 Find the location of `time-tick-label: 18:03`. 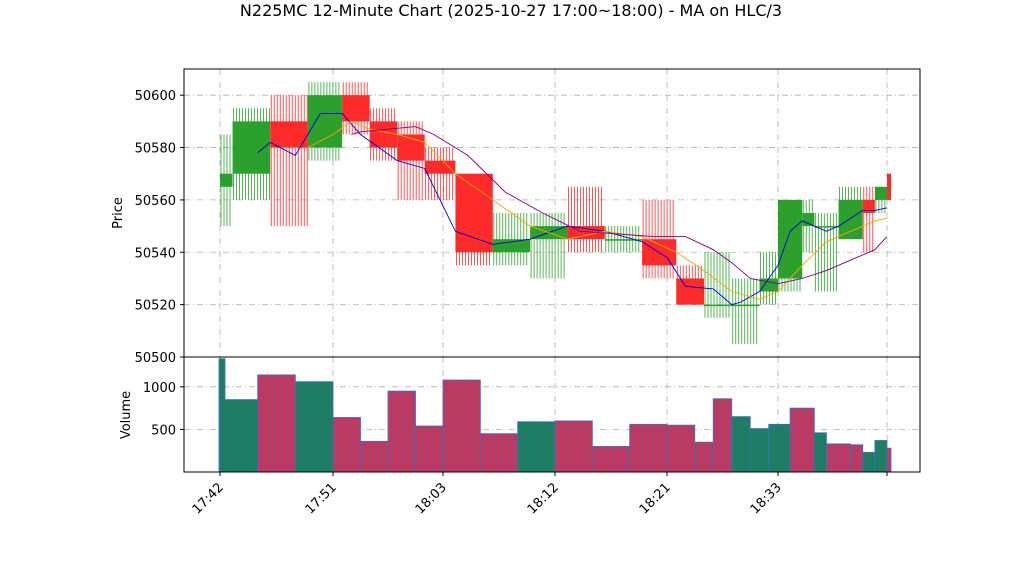

time-tick-label: 18:03 is located at coordinates (431, 498).